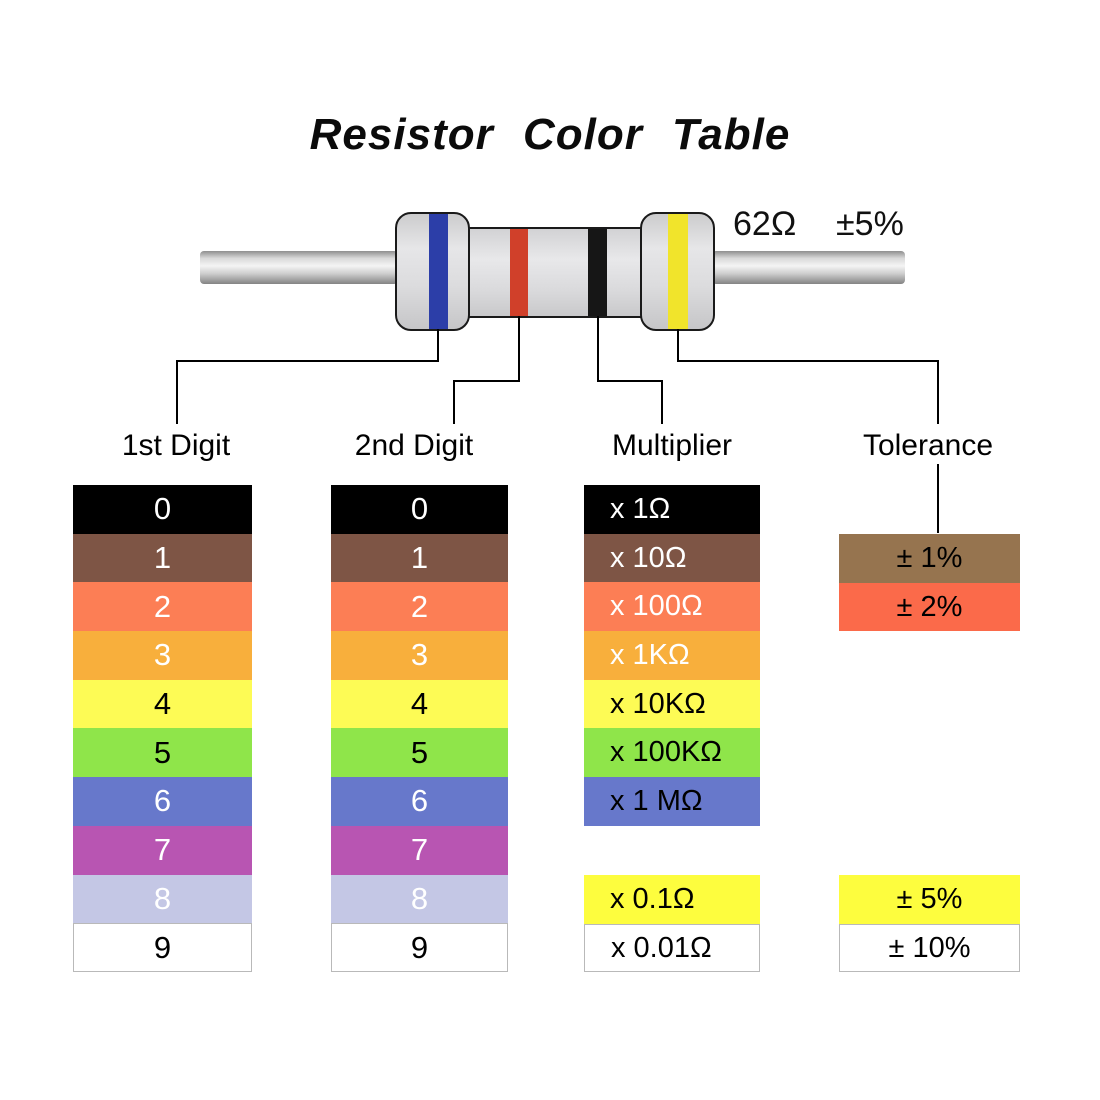  Describe the element at coordinates (176, 445) in the screenshot. I see `first-digit-header: 1st Digit` at that location.